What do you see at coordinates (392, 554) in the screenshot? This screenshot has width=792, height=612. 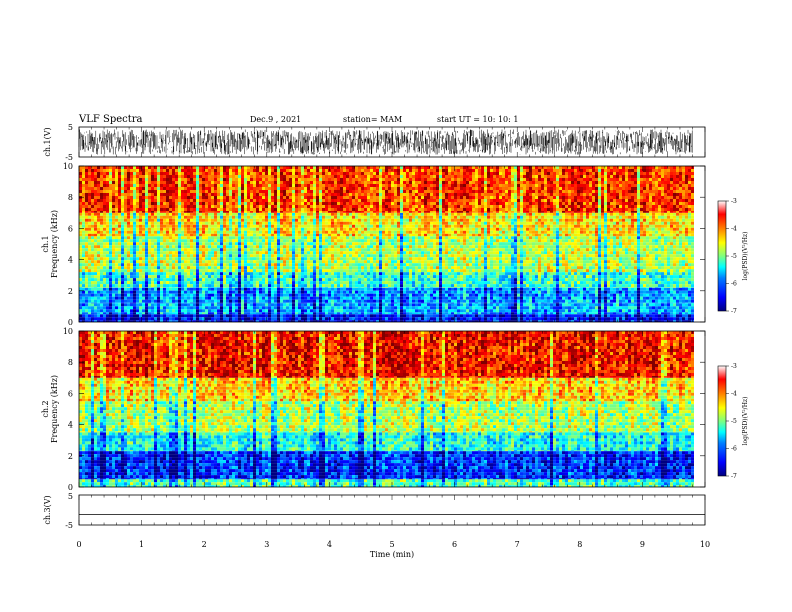 I see `time-axis-label: Time (min)` at bounding box center [392, 554].